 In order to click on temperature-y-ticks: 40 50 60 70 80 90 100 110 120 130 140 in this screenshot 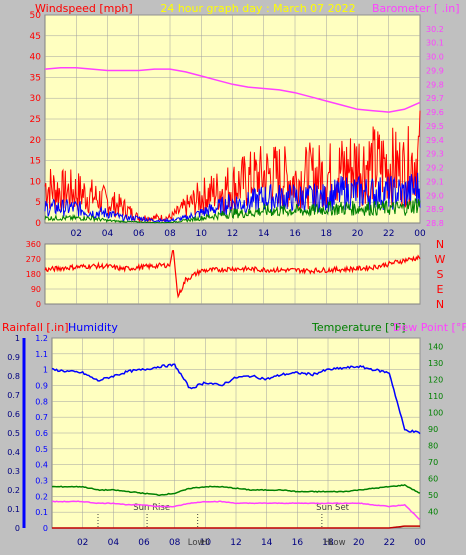, I will do `click(435, 429)`.